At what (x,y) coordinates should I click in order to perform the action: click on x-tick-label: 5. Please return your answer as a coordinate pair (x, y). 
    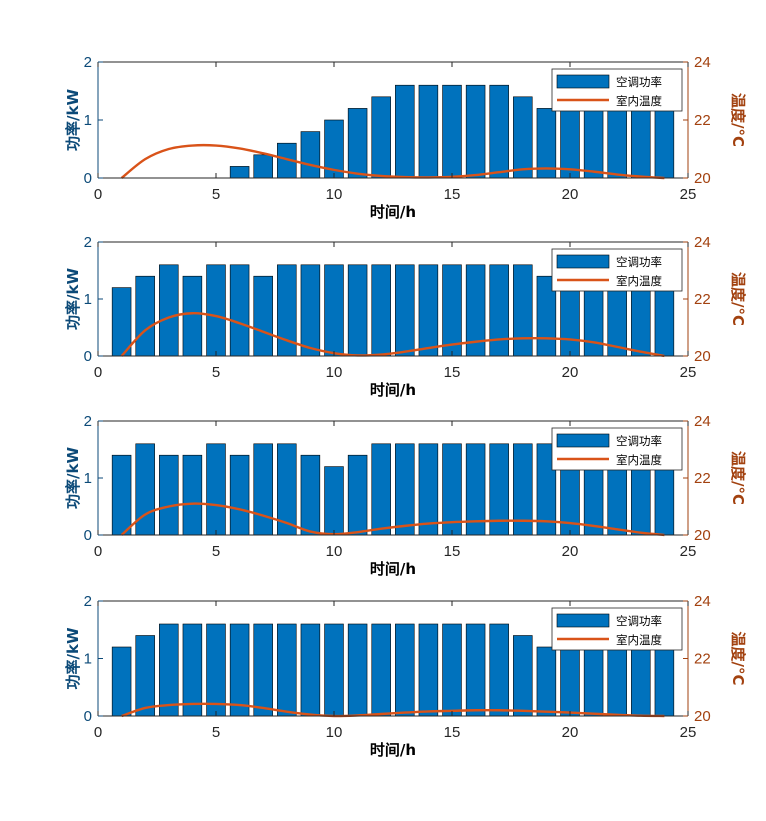
    Looking at the image, I should click on (216, 551).